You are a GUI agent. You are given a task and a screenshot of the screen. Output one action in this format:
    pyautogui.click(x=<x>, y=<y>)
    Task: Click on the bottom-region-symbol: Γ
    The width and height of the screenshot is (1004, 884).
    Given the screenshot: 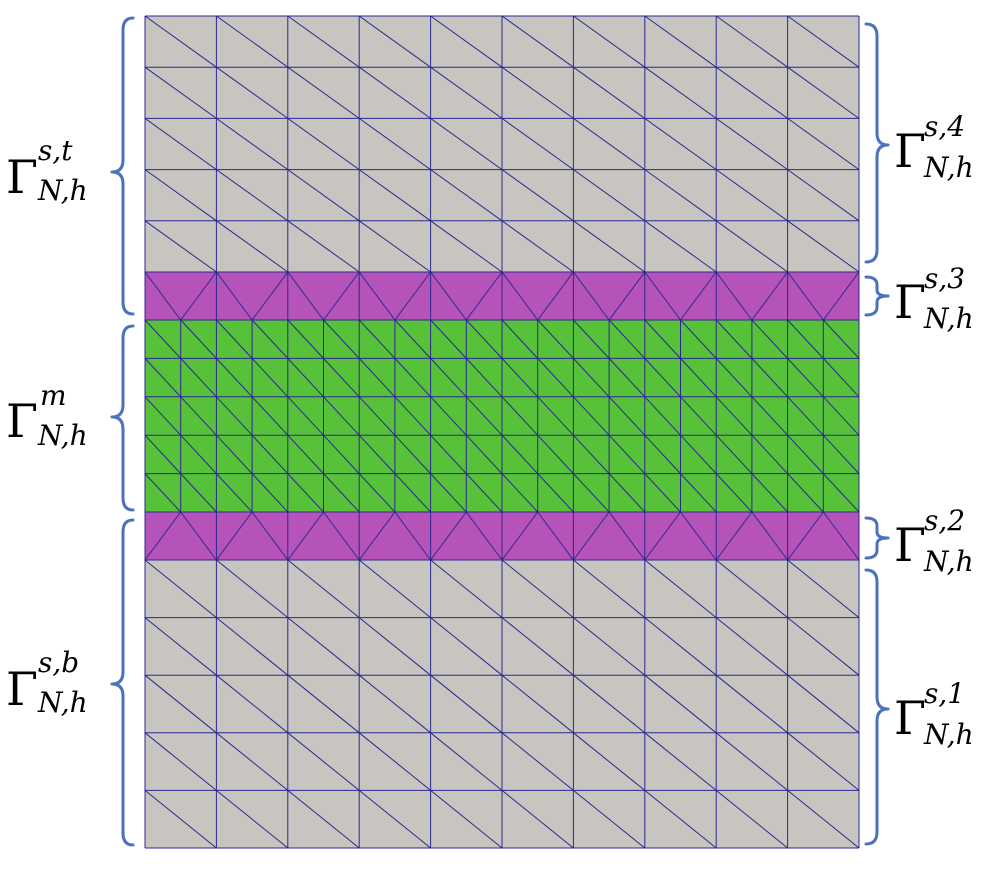 What is the action you would take?
    pyautogui.click(x=22, y=689)
    